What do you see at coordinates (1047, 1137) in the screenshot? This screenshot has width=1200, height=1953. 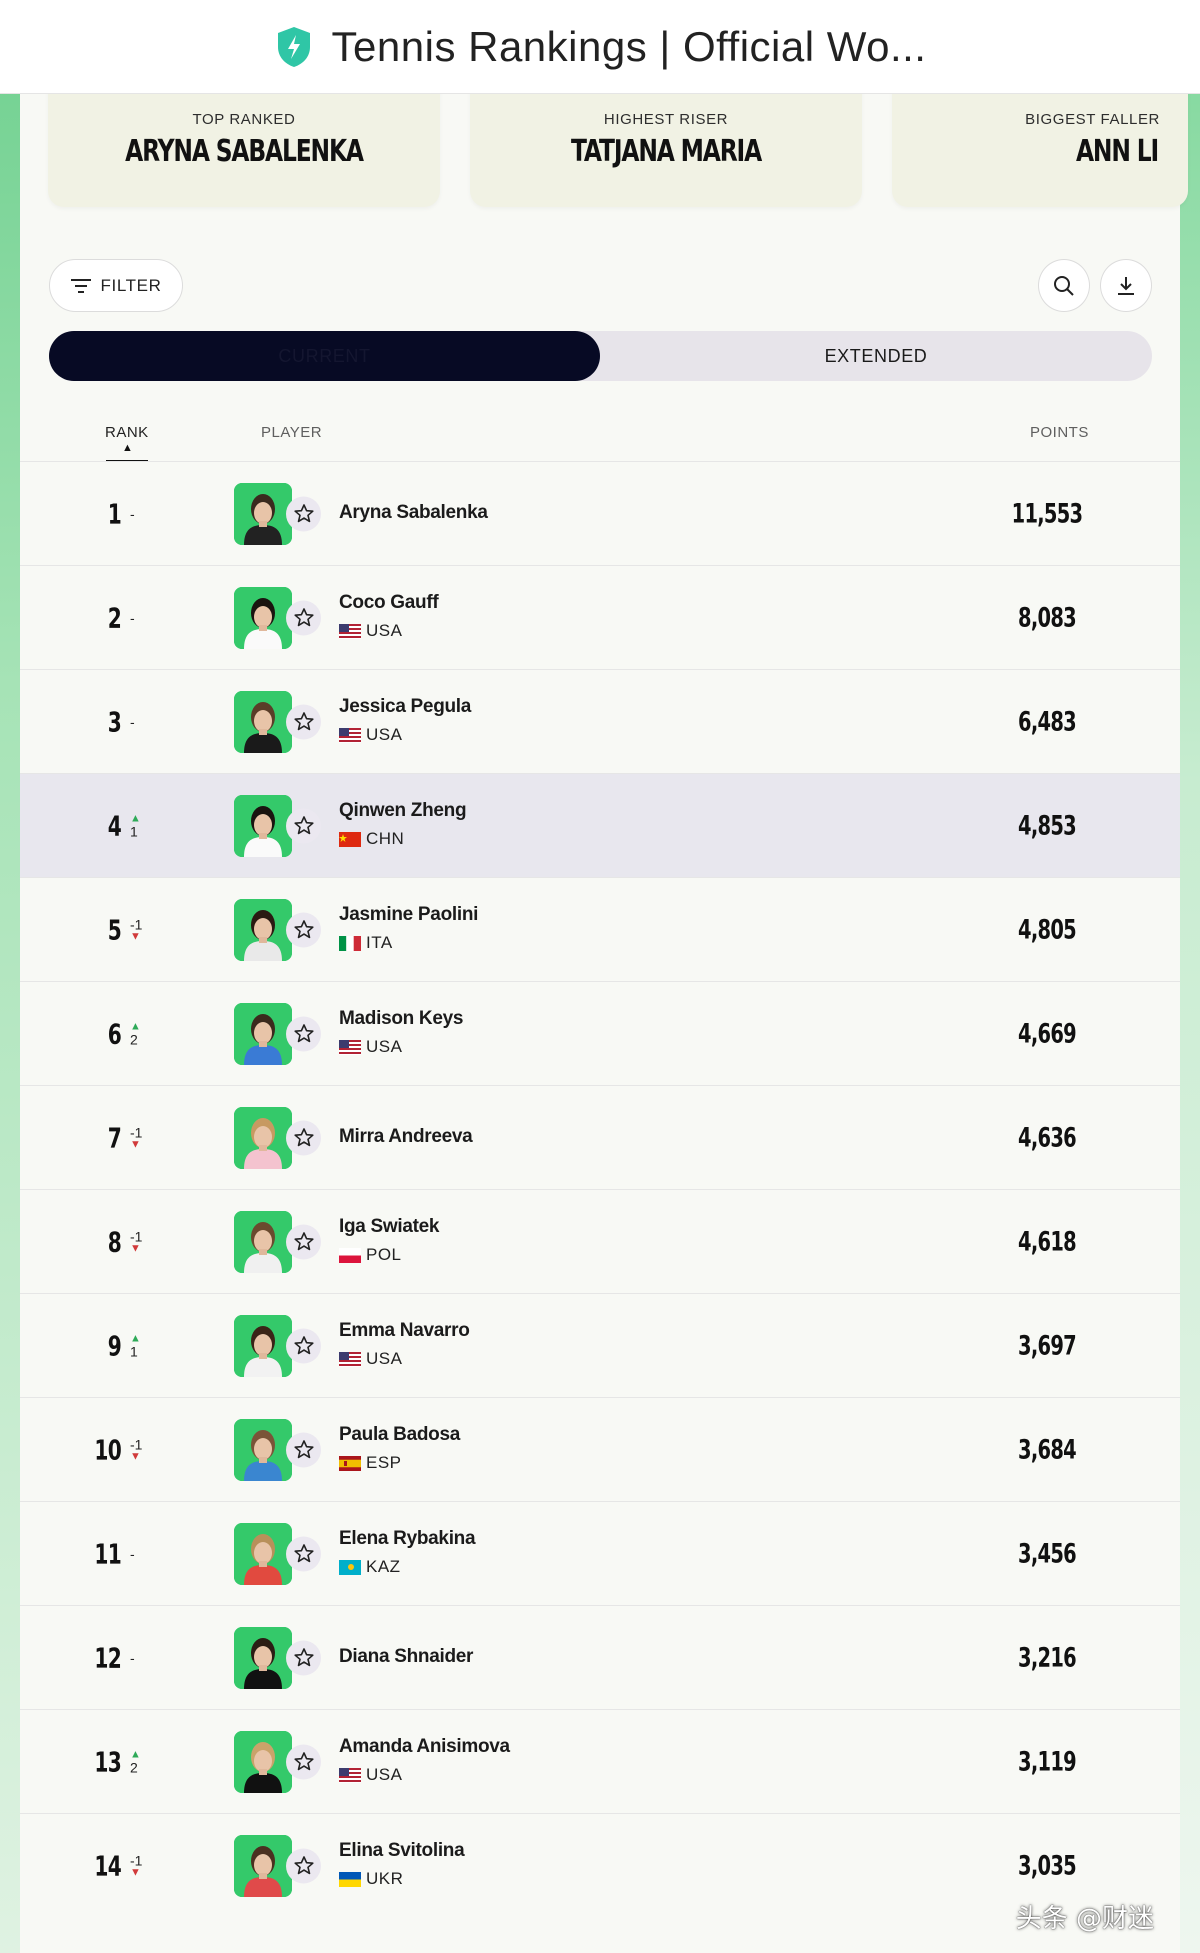 I see `player-points: 4,636` at bounding box center [1047, 1137].